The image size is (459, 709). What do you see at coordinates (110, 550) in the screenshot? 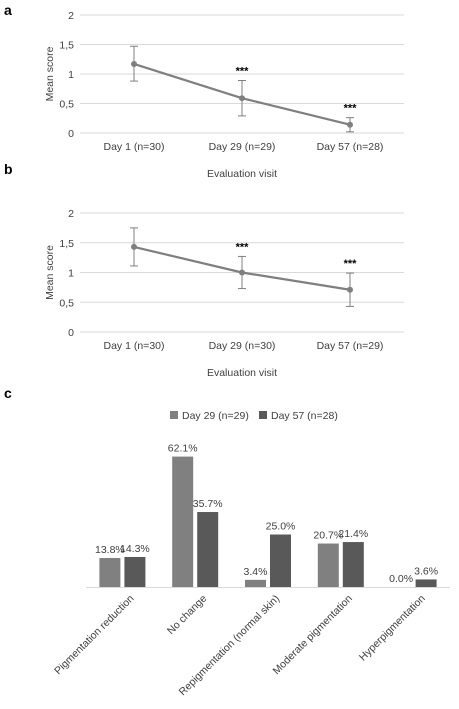
I see `bar-value-label: 13.8%` at bounding box center [110, 550].